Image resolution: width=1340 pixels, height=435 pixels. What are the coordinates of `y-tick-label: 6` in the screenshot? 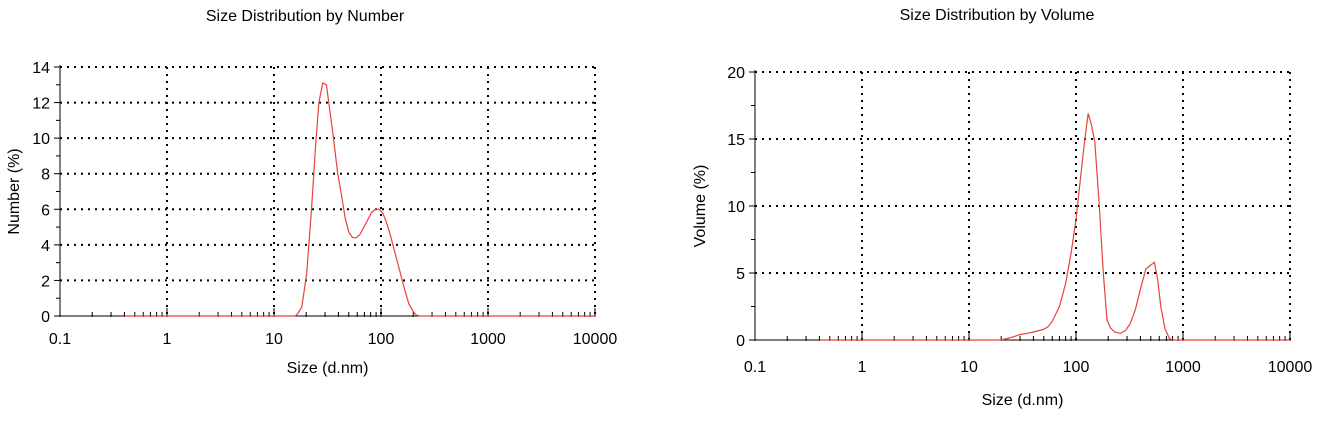 It's located at (45, 210).